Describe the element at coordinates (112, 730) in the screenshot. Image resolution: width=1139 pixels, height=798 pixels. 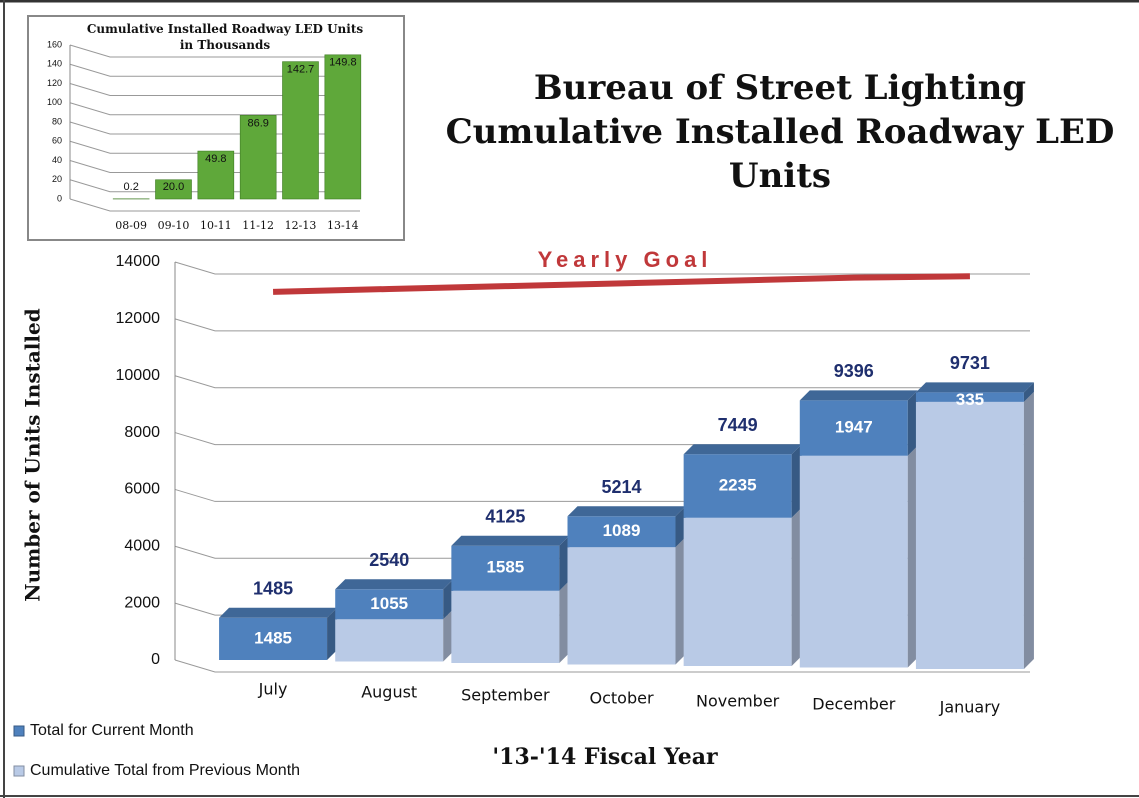
I see `legend-label: Total for Current Month` at that location.